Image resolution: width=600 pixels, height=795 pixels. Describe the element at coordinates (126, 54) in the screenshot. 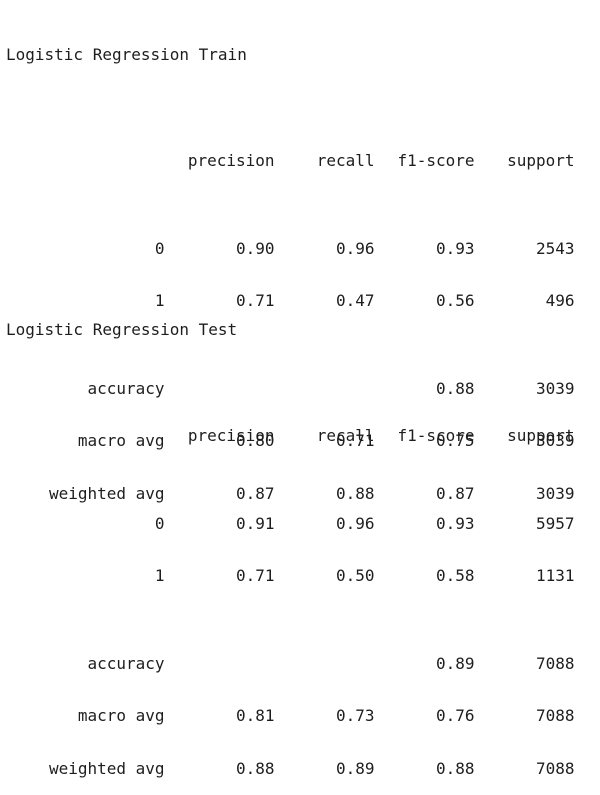

I see `report-title: Logistic Regression Train` at that location.